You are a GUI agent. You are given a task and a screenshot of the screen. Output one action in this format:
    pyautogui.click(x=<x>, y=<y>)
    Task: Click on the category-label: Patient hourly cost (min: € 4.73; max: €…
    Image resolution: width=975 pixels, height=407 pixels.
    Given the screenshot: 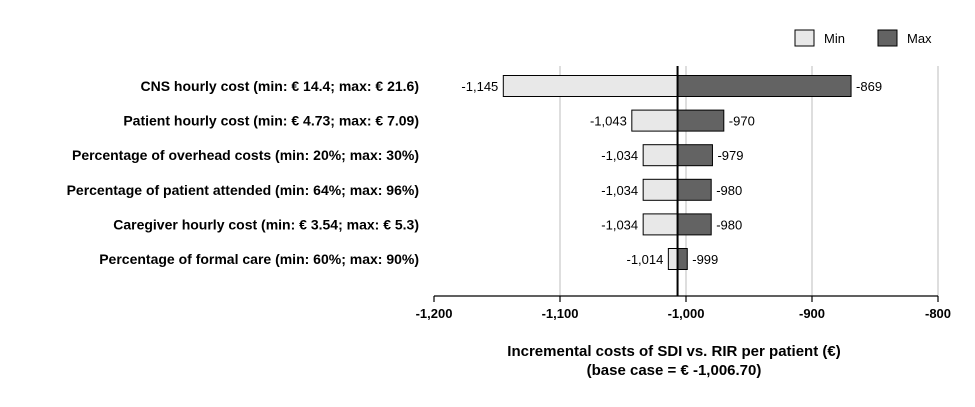 What is the action you would take?
    pyautogui.click(x=271, y=121)
    